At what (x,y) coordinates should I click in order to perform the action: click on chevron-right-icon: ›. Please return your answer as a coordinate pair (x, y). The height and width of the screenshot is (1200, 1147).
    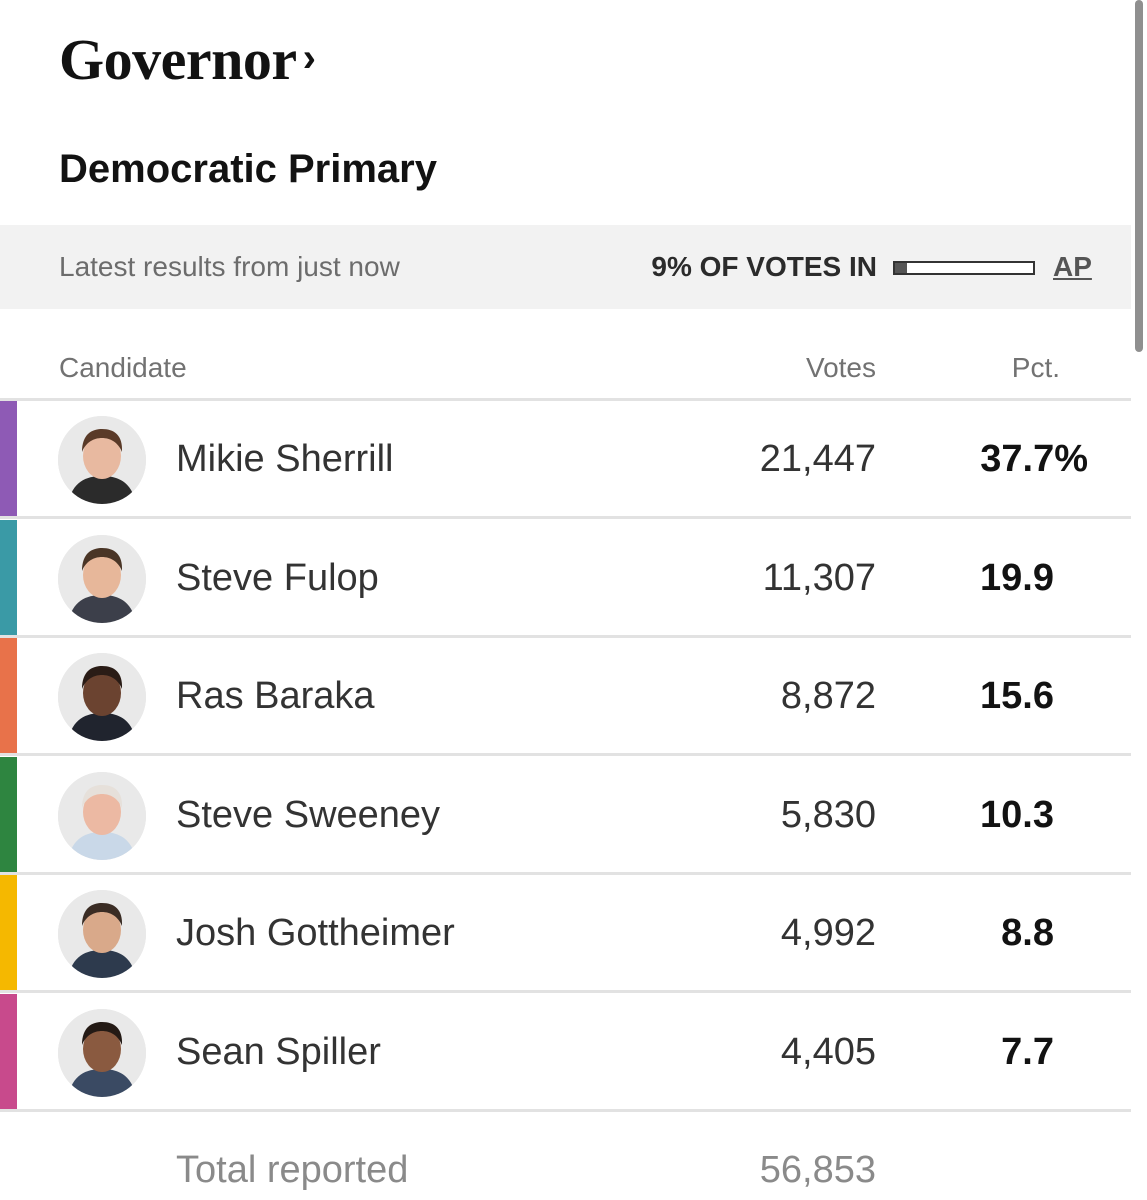
    Looking at the image, I should click on (309, 58).